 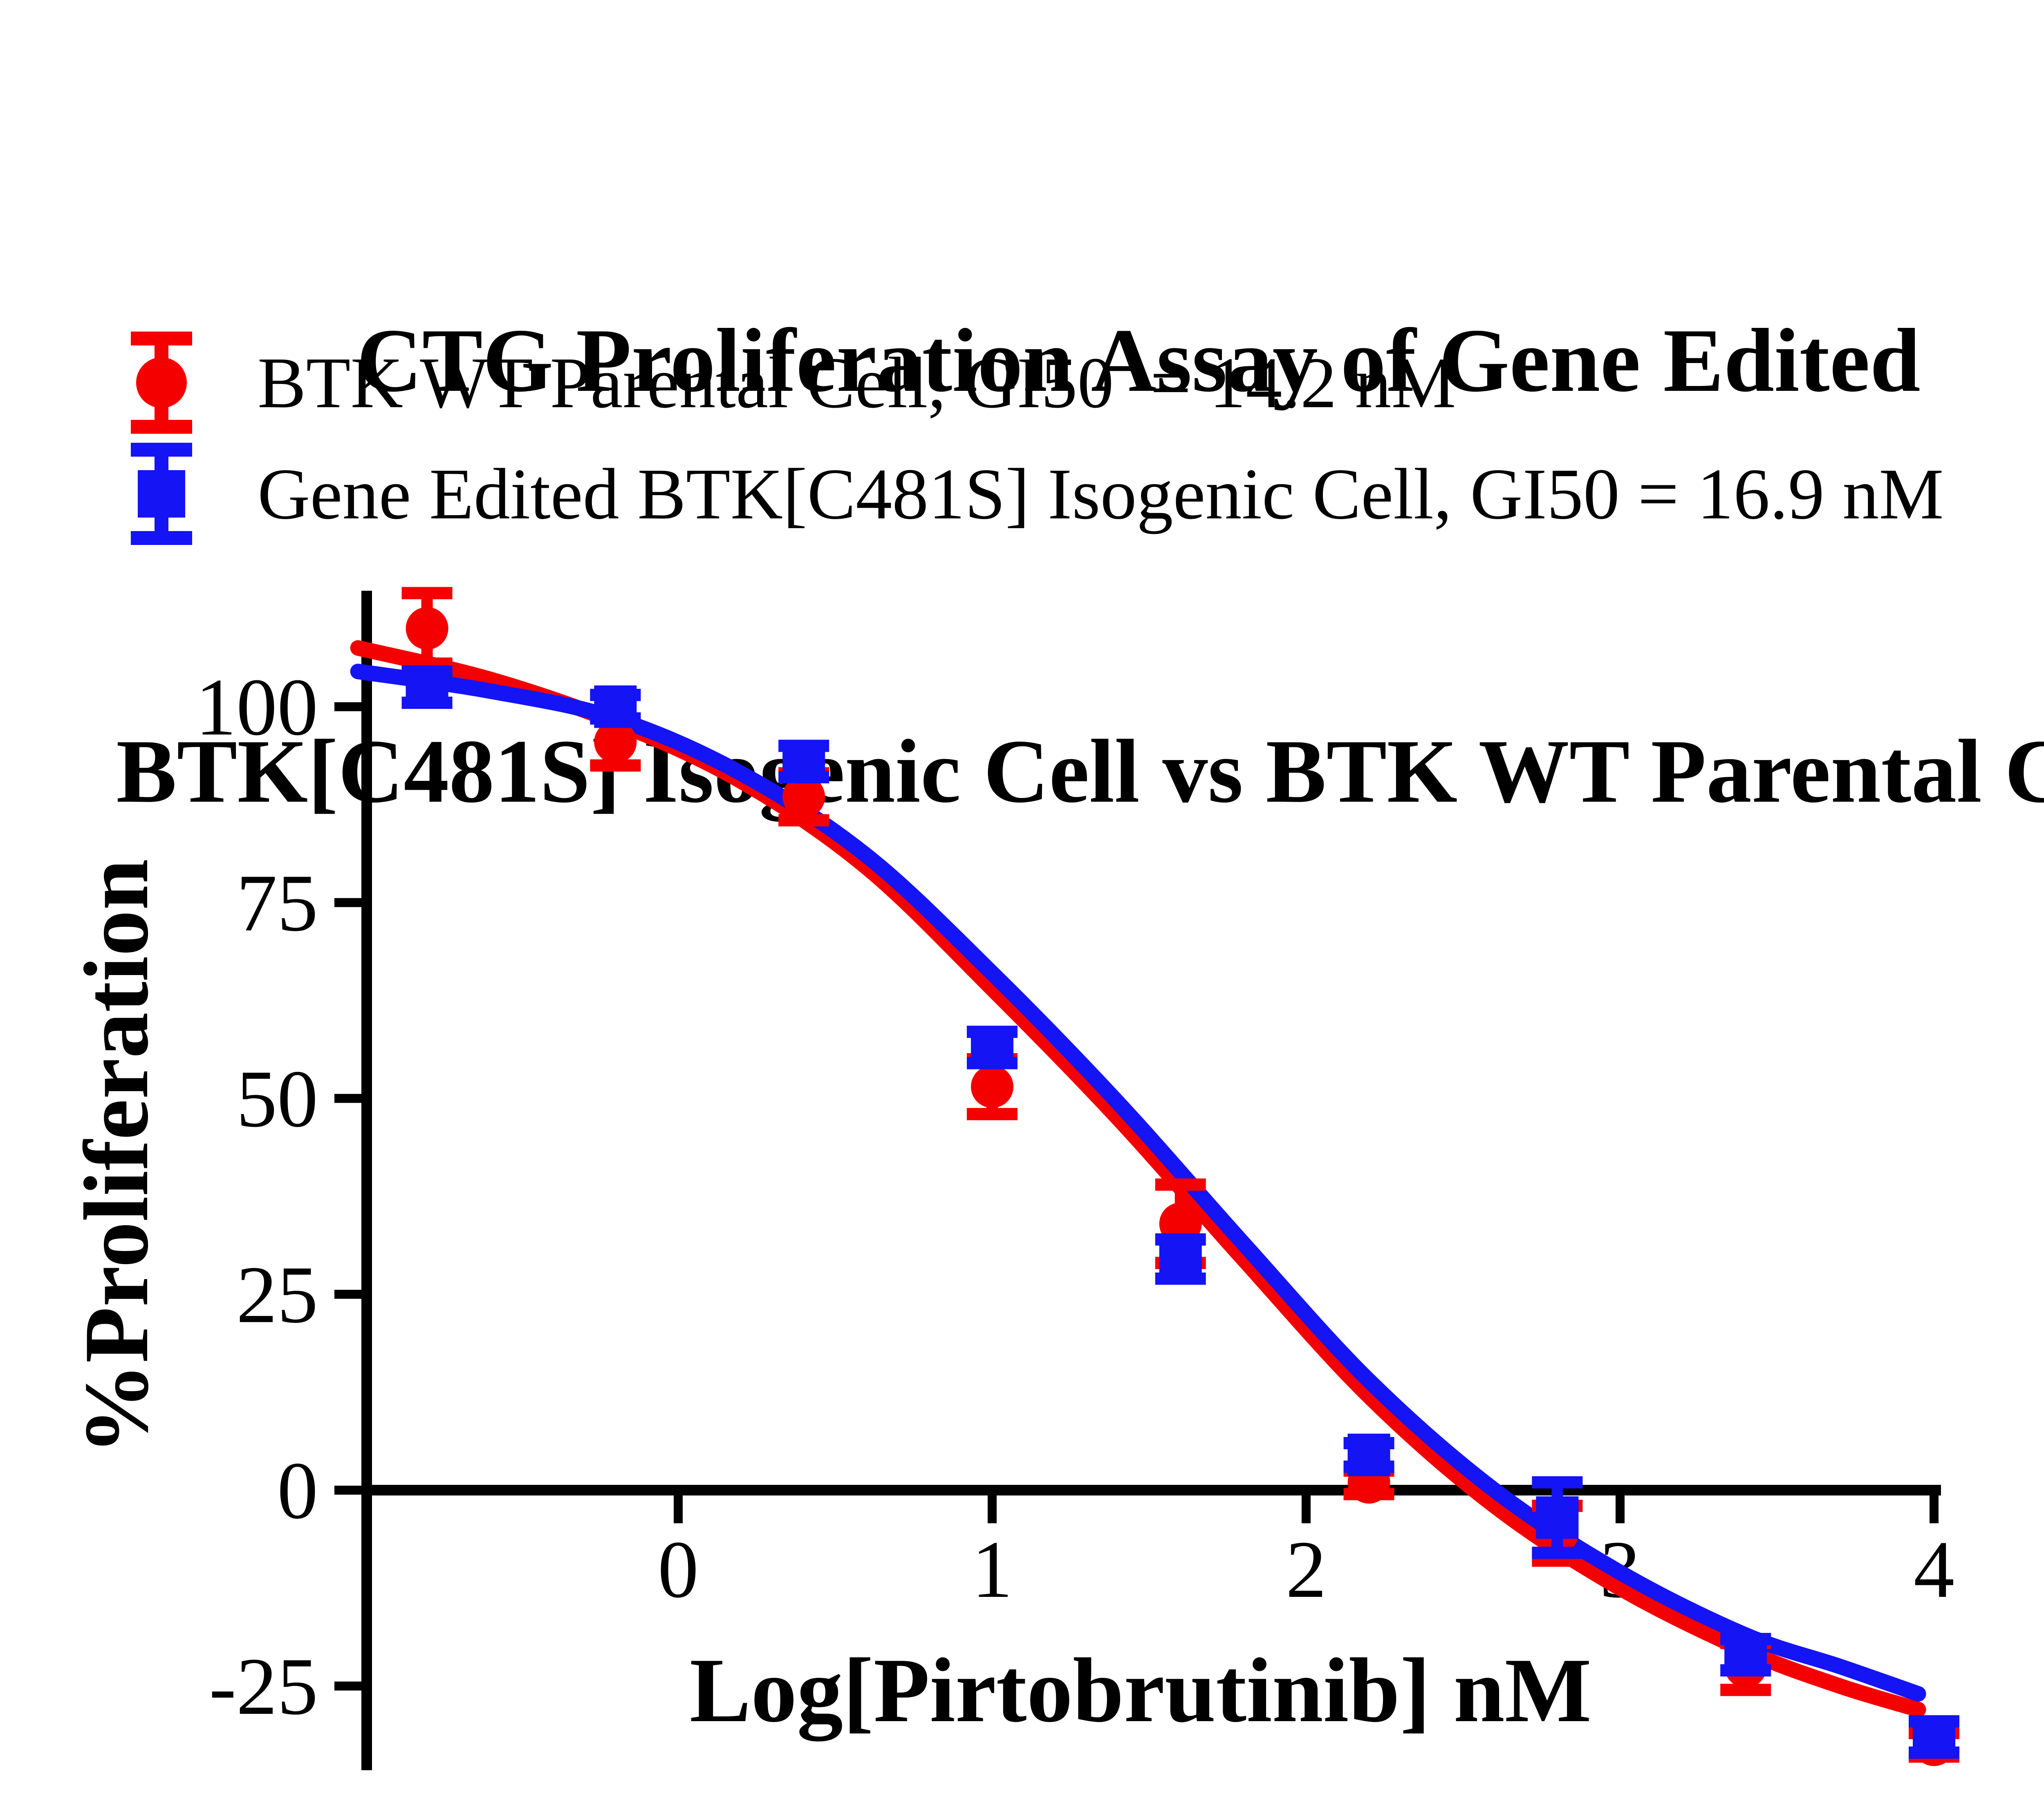 I want to click on x-tick-label: 2, so click(x=1307, y=1570).